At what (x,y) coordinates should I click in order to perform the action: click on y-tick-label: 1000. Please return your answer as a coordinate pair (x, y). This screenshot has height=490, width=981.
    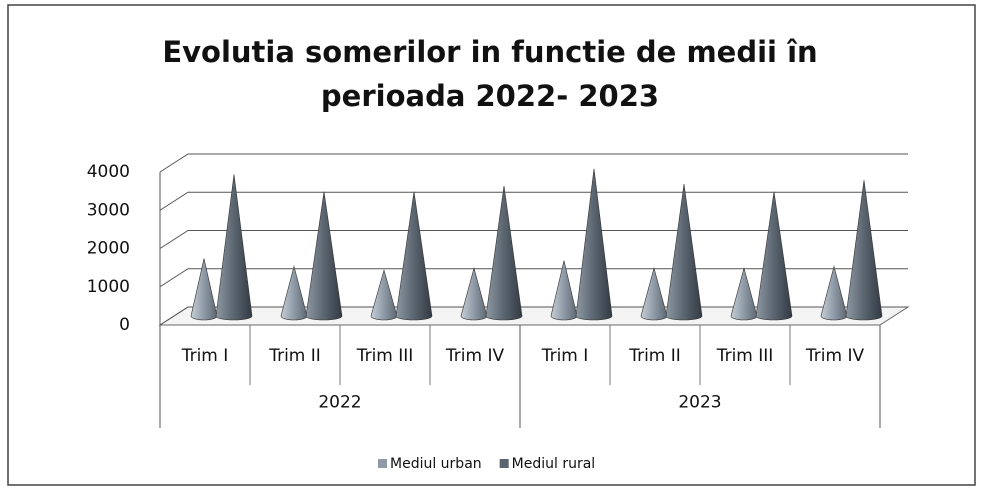
    Looking at the image, I should click on (108, 287).